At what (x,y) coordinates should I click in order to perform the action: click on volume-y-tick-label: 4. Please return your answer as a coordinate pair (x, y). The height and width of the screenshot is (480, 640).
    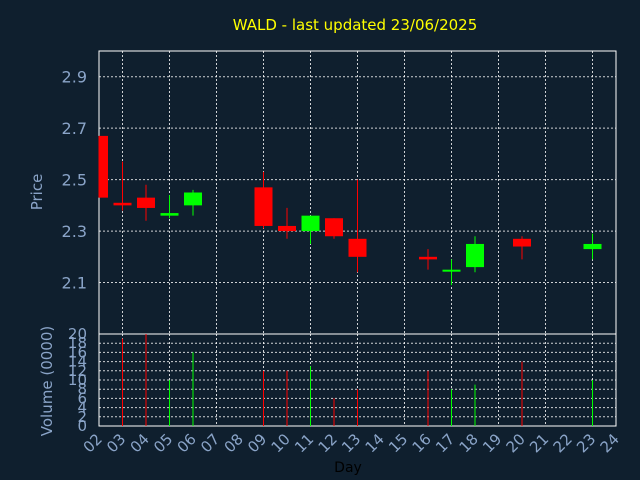
    Looking at the image, I should click on (82, 408).